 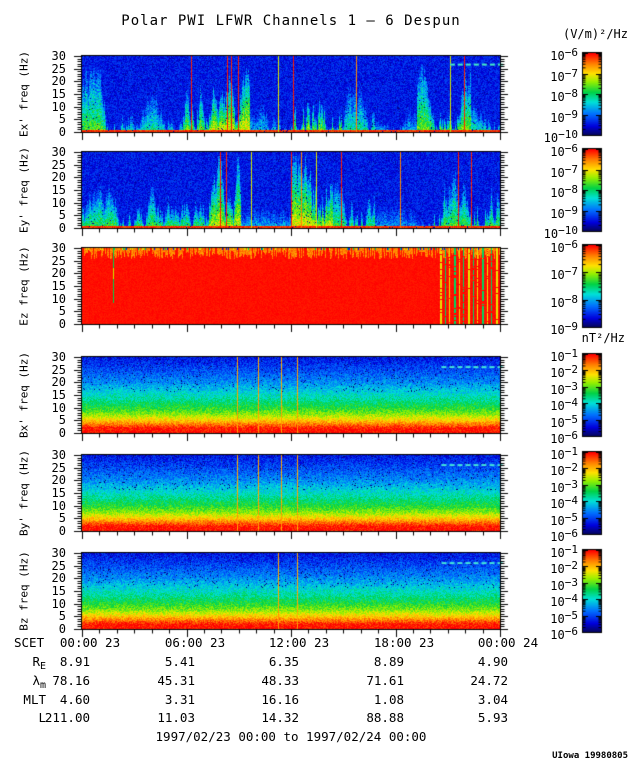 What do you see at coordinates (24, 190) in the screenshot?
I see `y-axis-label-ey: Ey' freq (Hz)` at bounding box center [24, 190].